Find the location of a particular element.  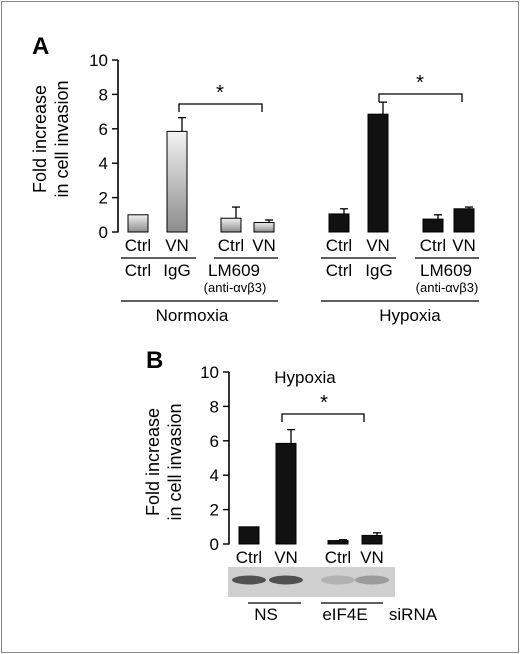

panel-a-significance-hypoxia: * is located at coordinates (420, 83).